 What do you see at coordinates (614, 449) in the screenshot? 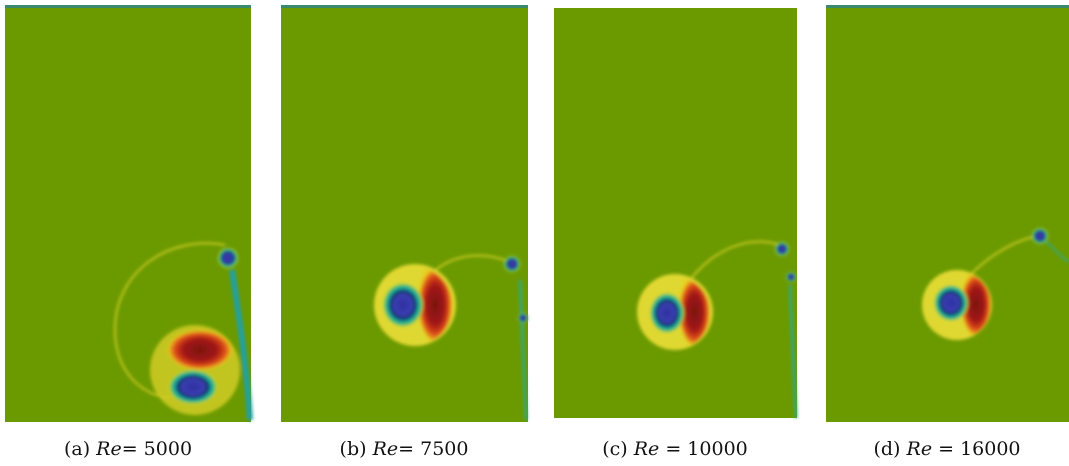
I see `caption-tag: (c)` at bounding box center [614, 449].